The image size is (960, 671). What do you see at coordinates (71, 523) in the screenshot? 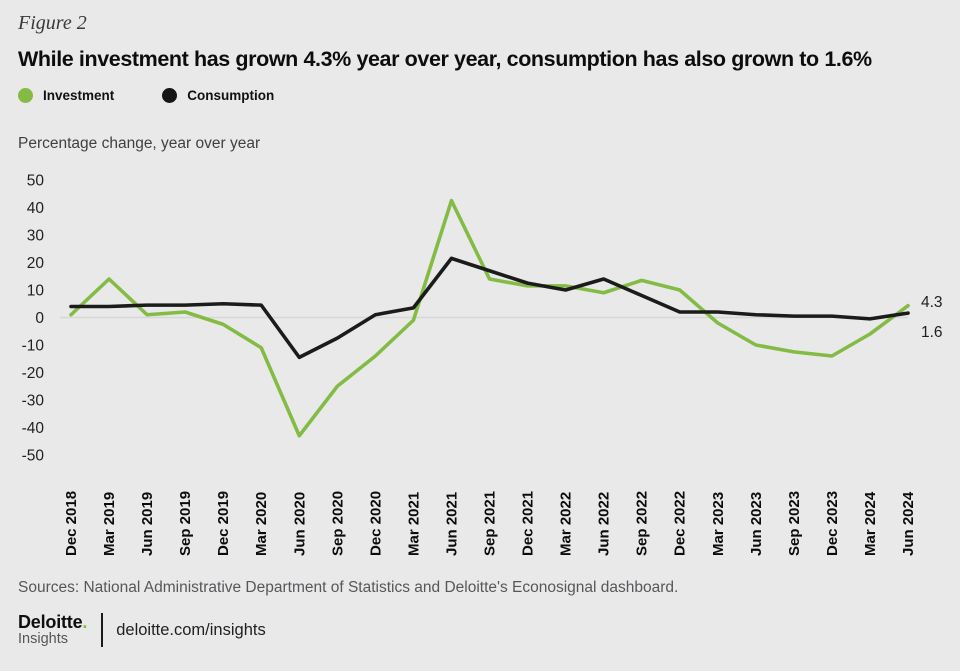
I see `x-tick-label: Dec 2018` at bounding box center [71, 523].